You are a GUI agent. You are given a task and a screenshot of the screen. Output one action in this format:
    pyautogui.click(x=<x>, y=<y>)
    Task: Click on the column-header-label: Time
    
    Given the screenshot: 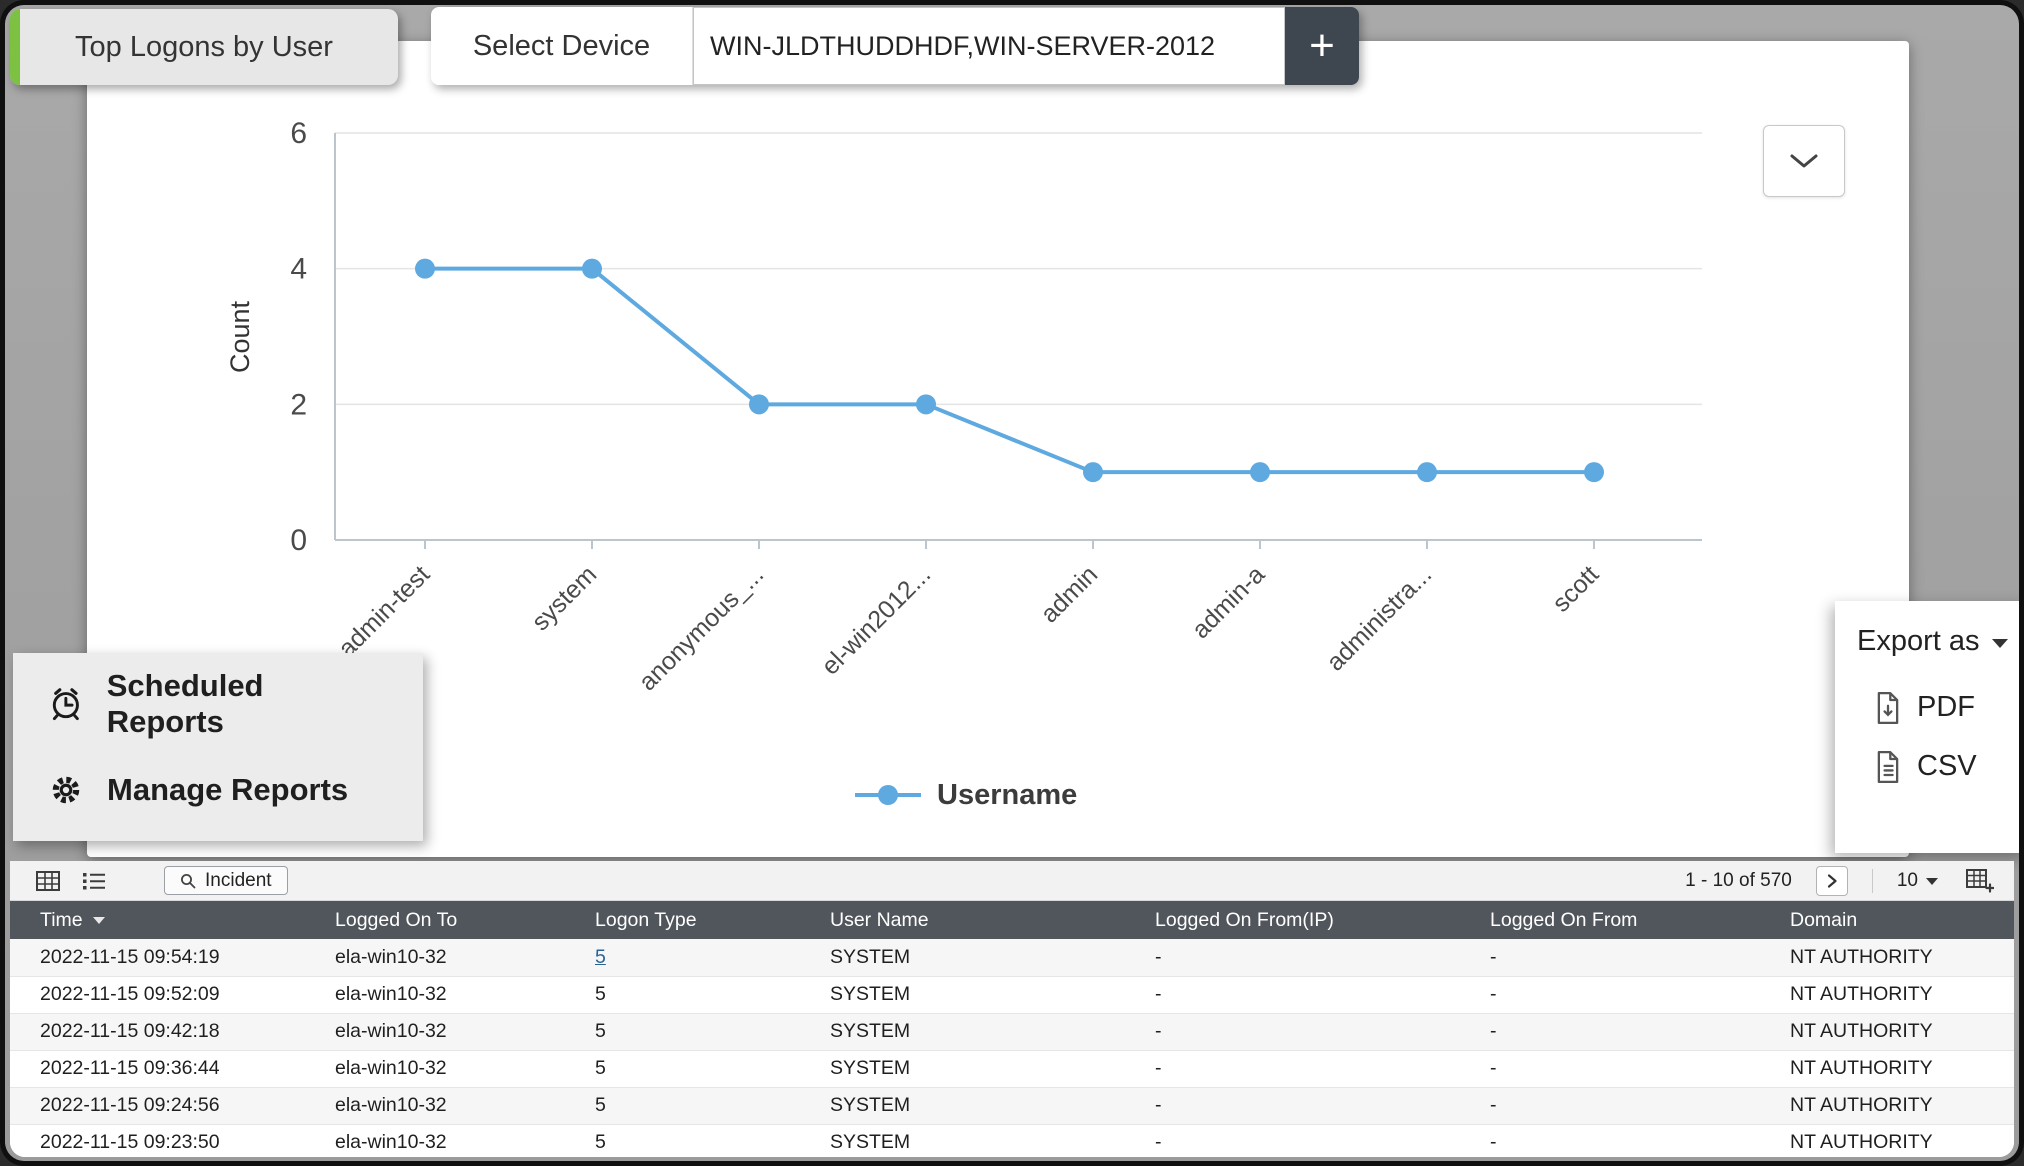 What is the action you would take?
    pyautogui.click(x=61, y=919)
    